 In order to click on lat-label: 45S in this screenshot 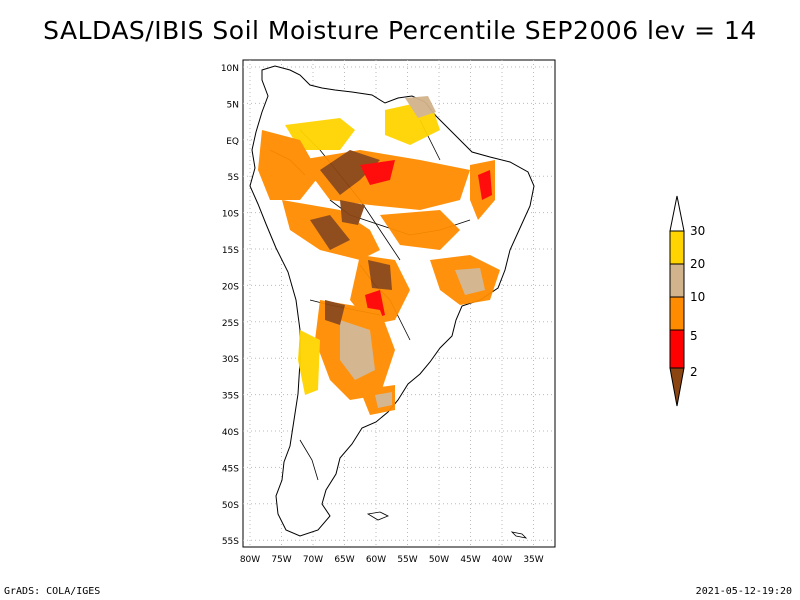, I will do `click(230, 469)`.